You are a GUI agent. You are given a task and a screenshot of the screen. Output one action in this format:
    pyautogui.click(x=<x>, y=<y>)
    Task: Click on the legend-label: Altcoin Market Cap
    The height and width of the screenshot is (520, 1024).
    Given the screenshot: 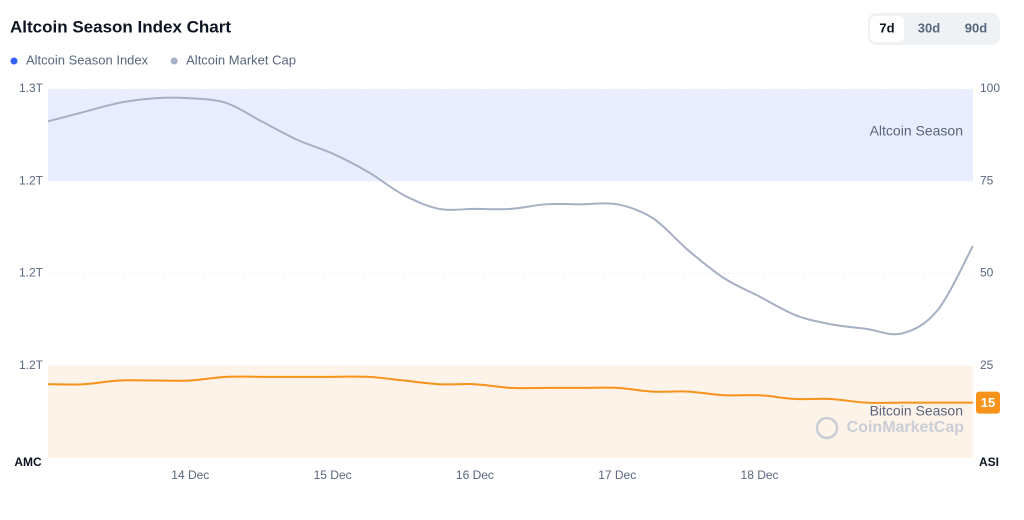 What is the action you would take?
    pyautogui.click(x=241, y=59)
    